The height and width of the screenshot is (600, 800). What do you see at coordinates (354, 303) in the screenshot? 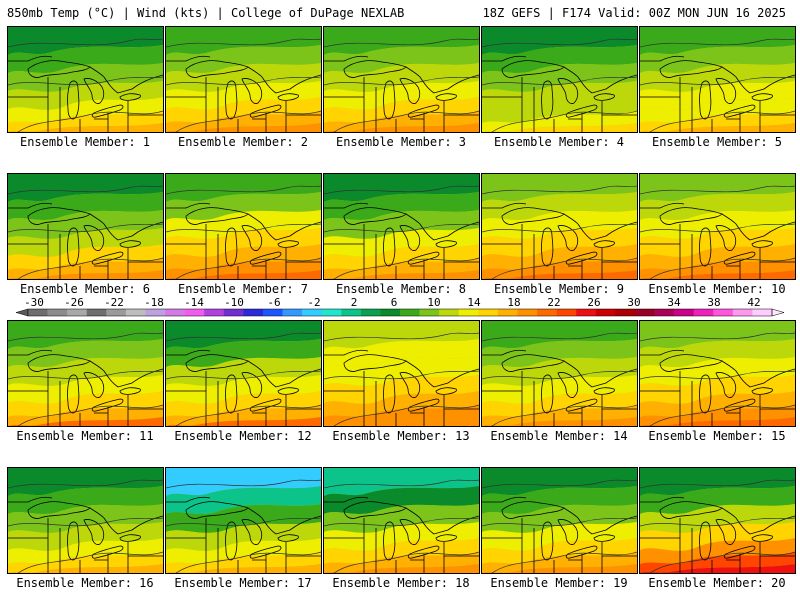
I see `colorbar-tick-label: 2` at bounding box center [354, 303].